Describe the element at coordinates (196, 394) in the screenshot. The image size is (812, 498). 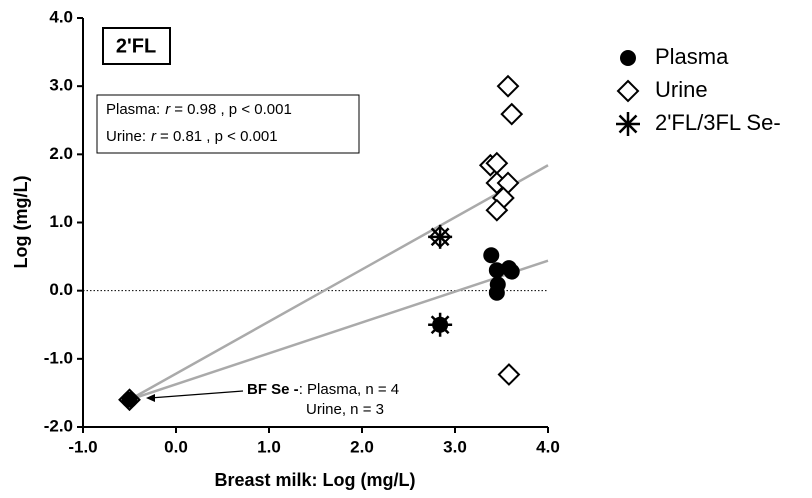
I see `annotation-arrow` at that location.